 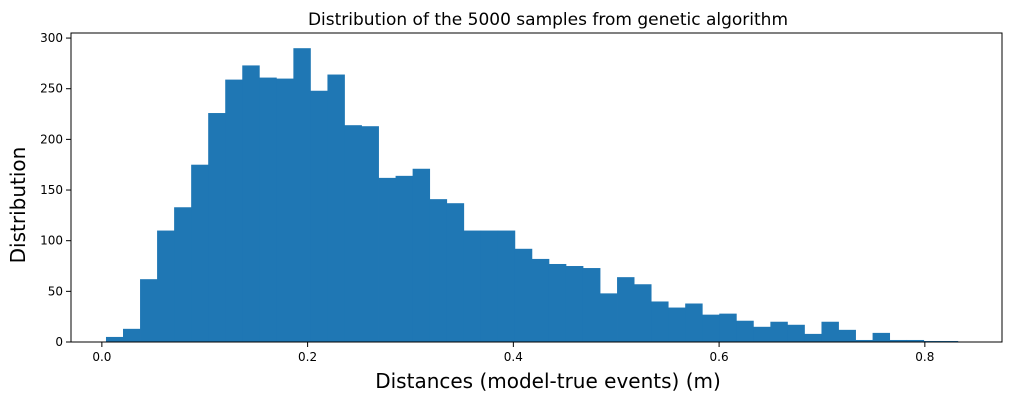 I want to click on x-axis-ticks: 0.0 0.2 0.4 0.6 0.8, so click(x=513, y=353).